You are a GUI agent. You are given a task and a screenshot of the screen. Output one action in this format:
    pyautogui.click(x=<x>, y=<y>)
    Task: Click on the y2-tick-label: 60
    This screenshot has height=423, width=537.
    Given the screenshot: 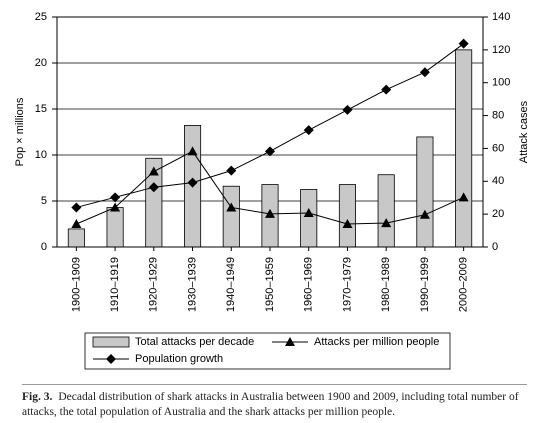 What is the action you would take?
    pyautogui.click(x=498, y=148)
    